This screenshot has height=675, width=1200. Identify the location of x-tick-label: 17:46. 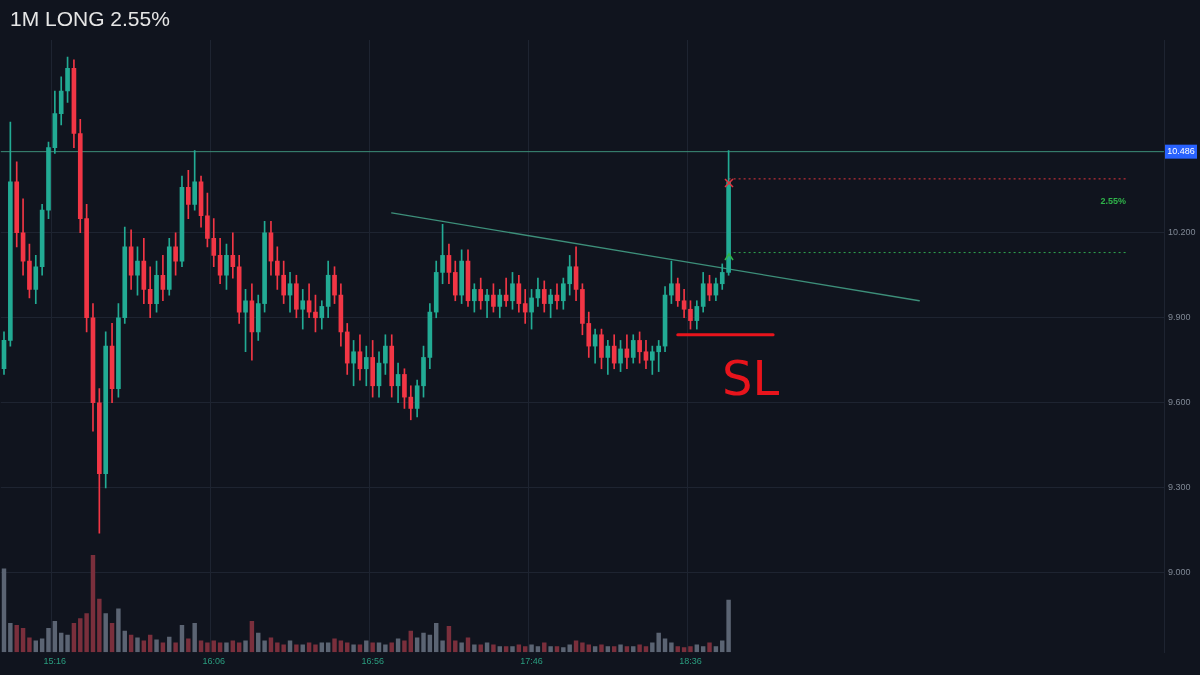
(531, 661).